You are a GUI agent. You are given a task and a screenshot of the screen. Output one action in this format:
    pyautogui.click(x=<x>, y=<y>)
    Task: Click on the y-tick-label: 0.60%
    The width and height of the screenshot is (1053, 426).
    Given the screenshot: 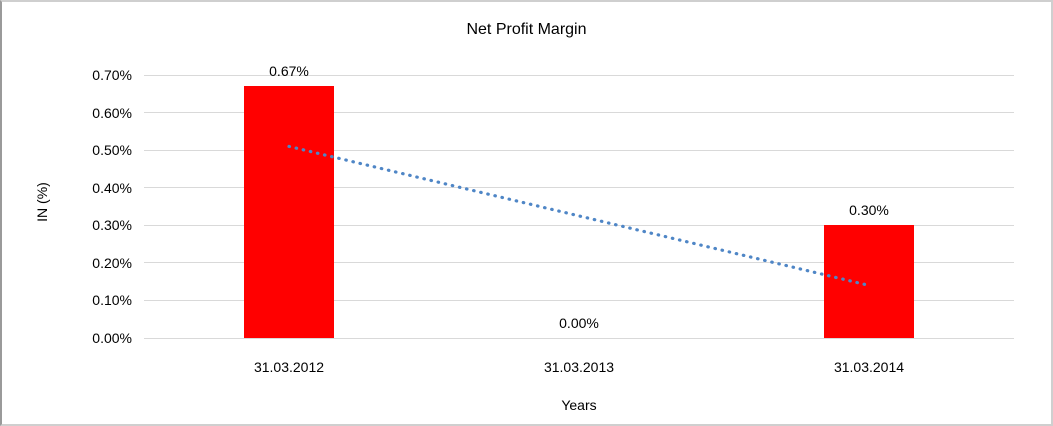 What is the action you would take?
    pyautogui.click(x=112, y=112)
    